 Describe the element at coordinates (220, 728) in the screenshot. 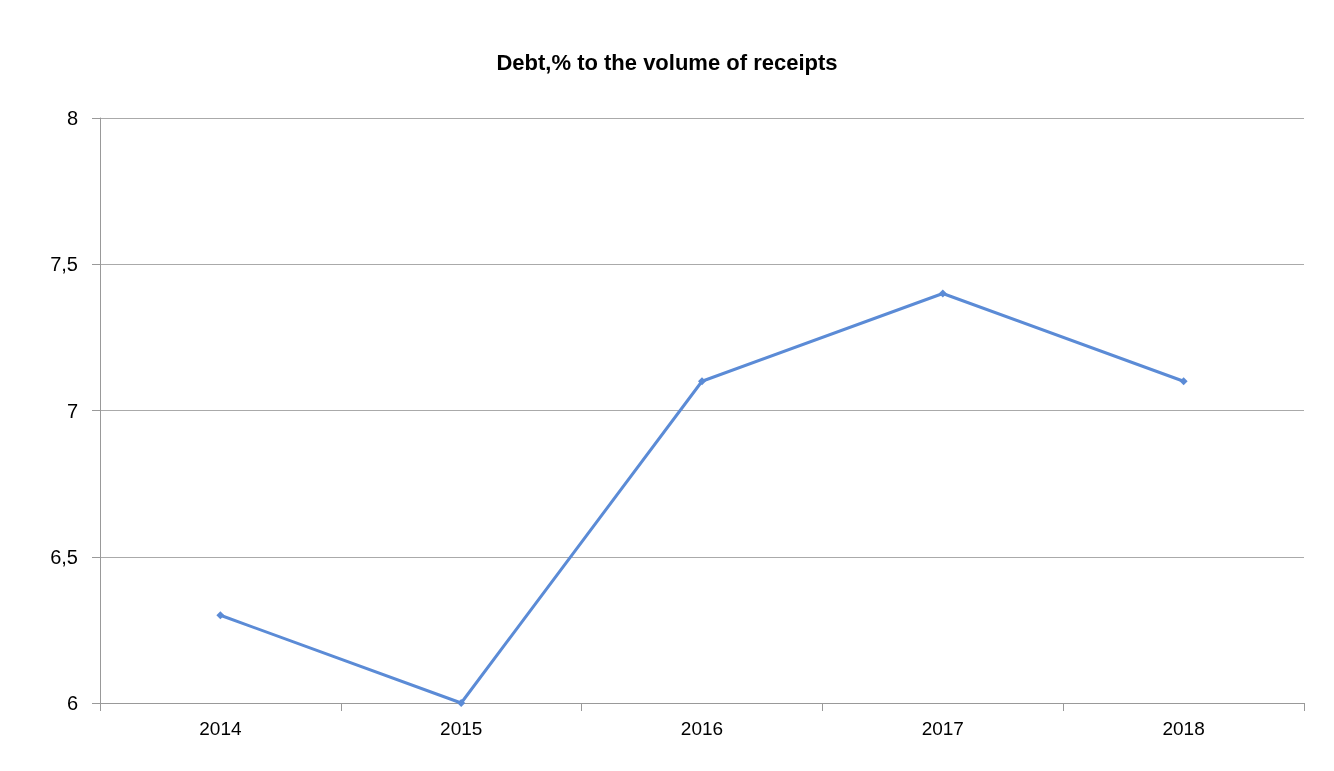

I see `x-tick-label: 2014` at that location.